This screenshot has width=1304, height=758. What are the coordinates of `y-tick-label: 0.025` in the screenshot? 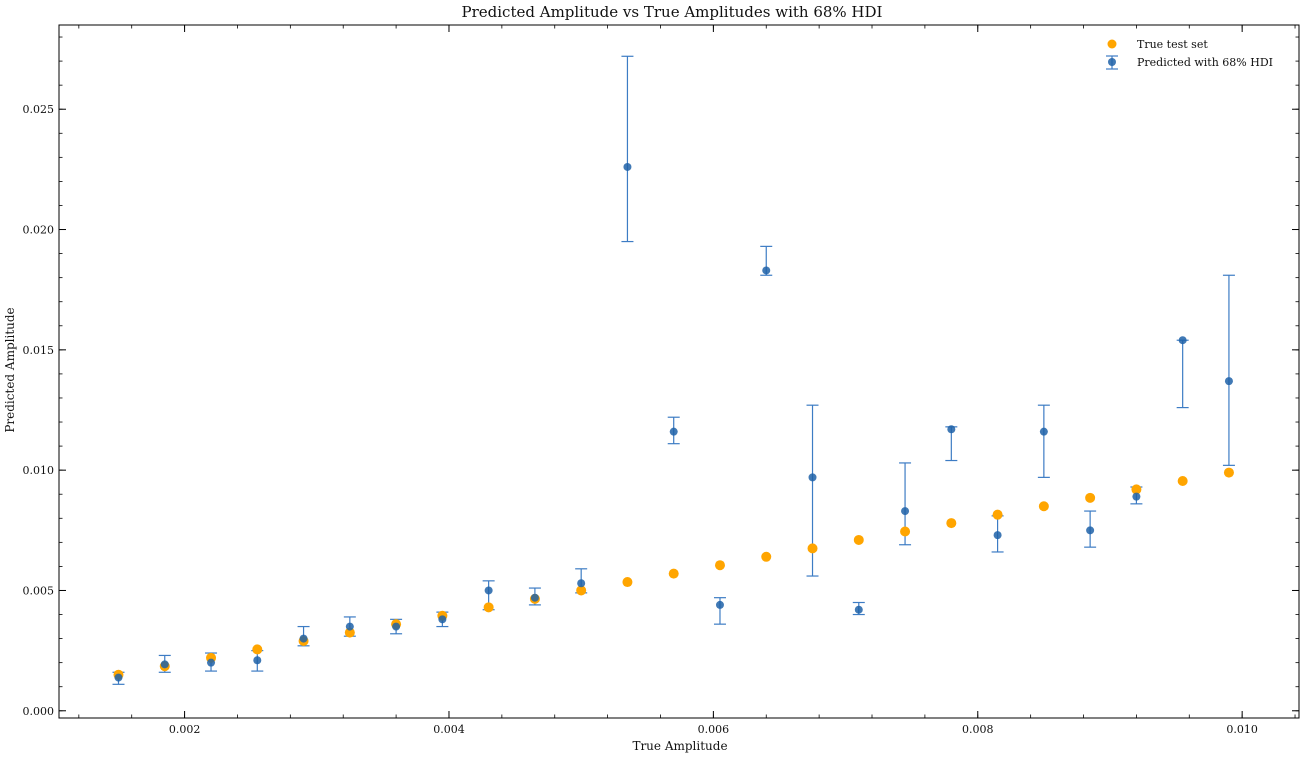 It's located at (39, 109).